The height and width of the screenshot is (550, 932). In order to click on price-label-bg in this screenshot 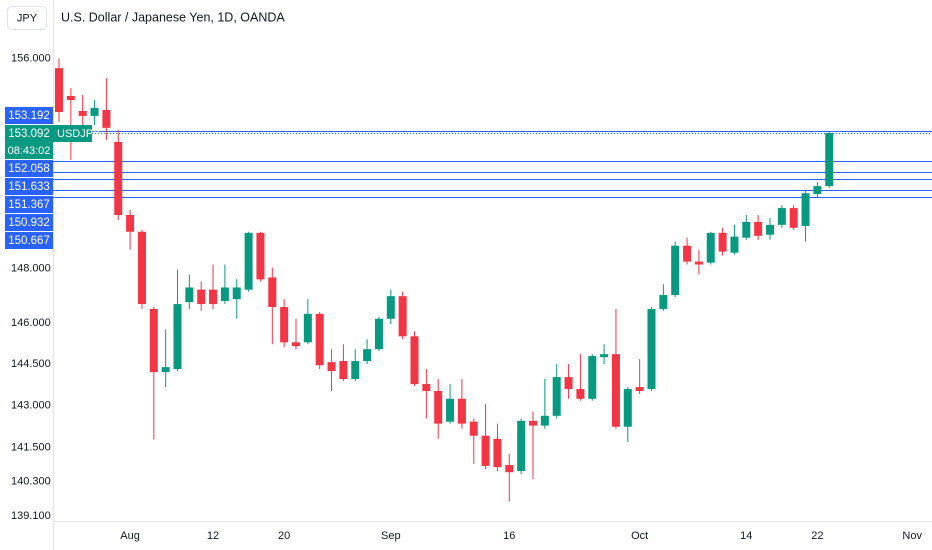, I will do `click(48, 134)`.